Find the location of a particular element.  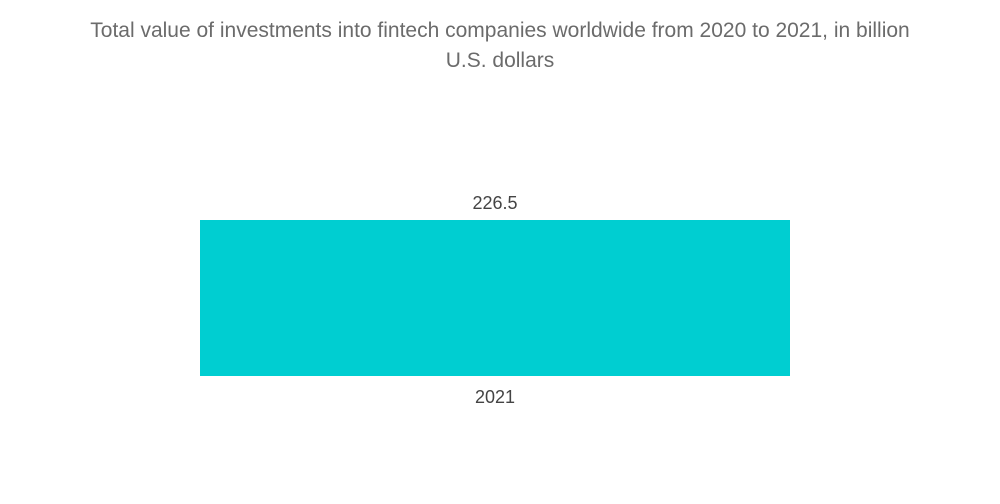

chart-title-line-2: U.S. dollars is located at coordinates (500, 60).